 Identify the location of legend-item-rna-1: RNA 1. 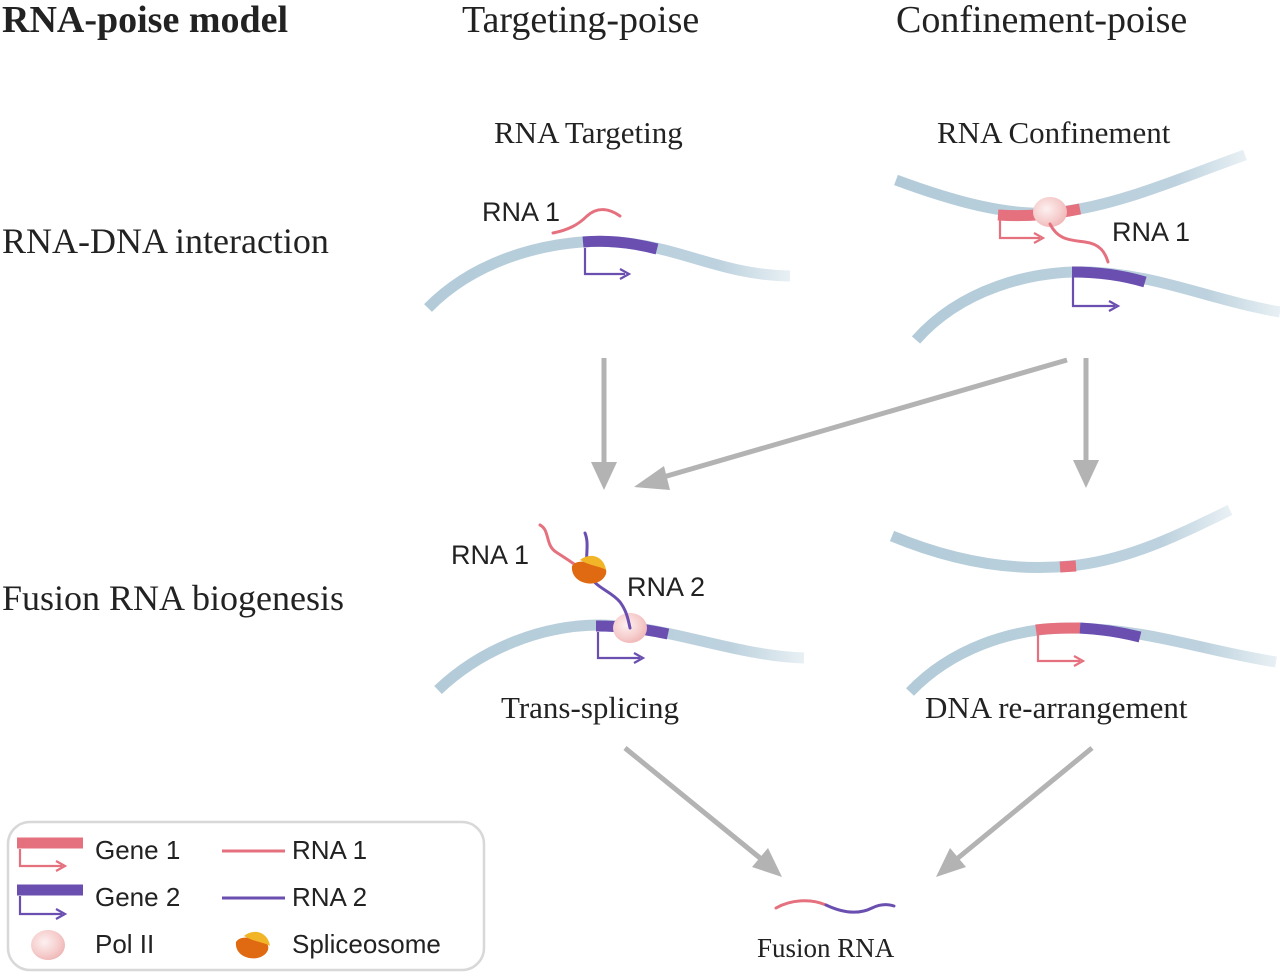
(294, 850).